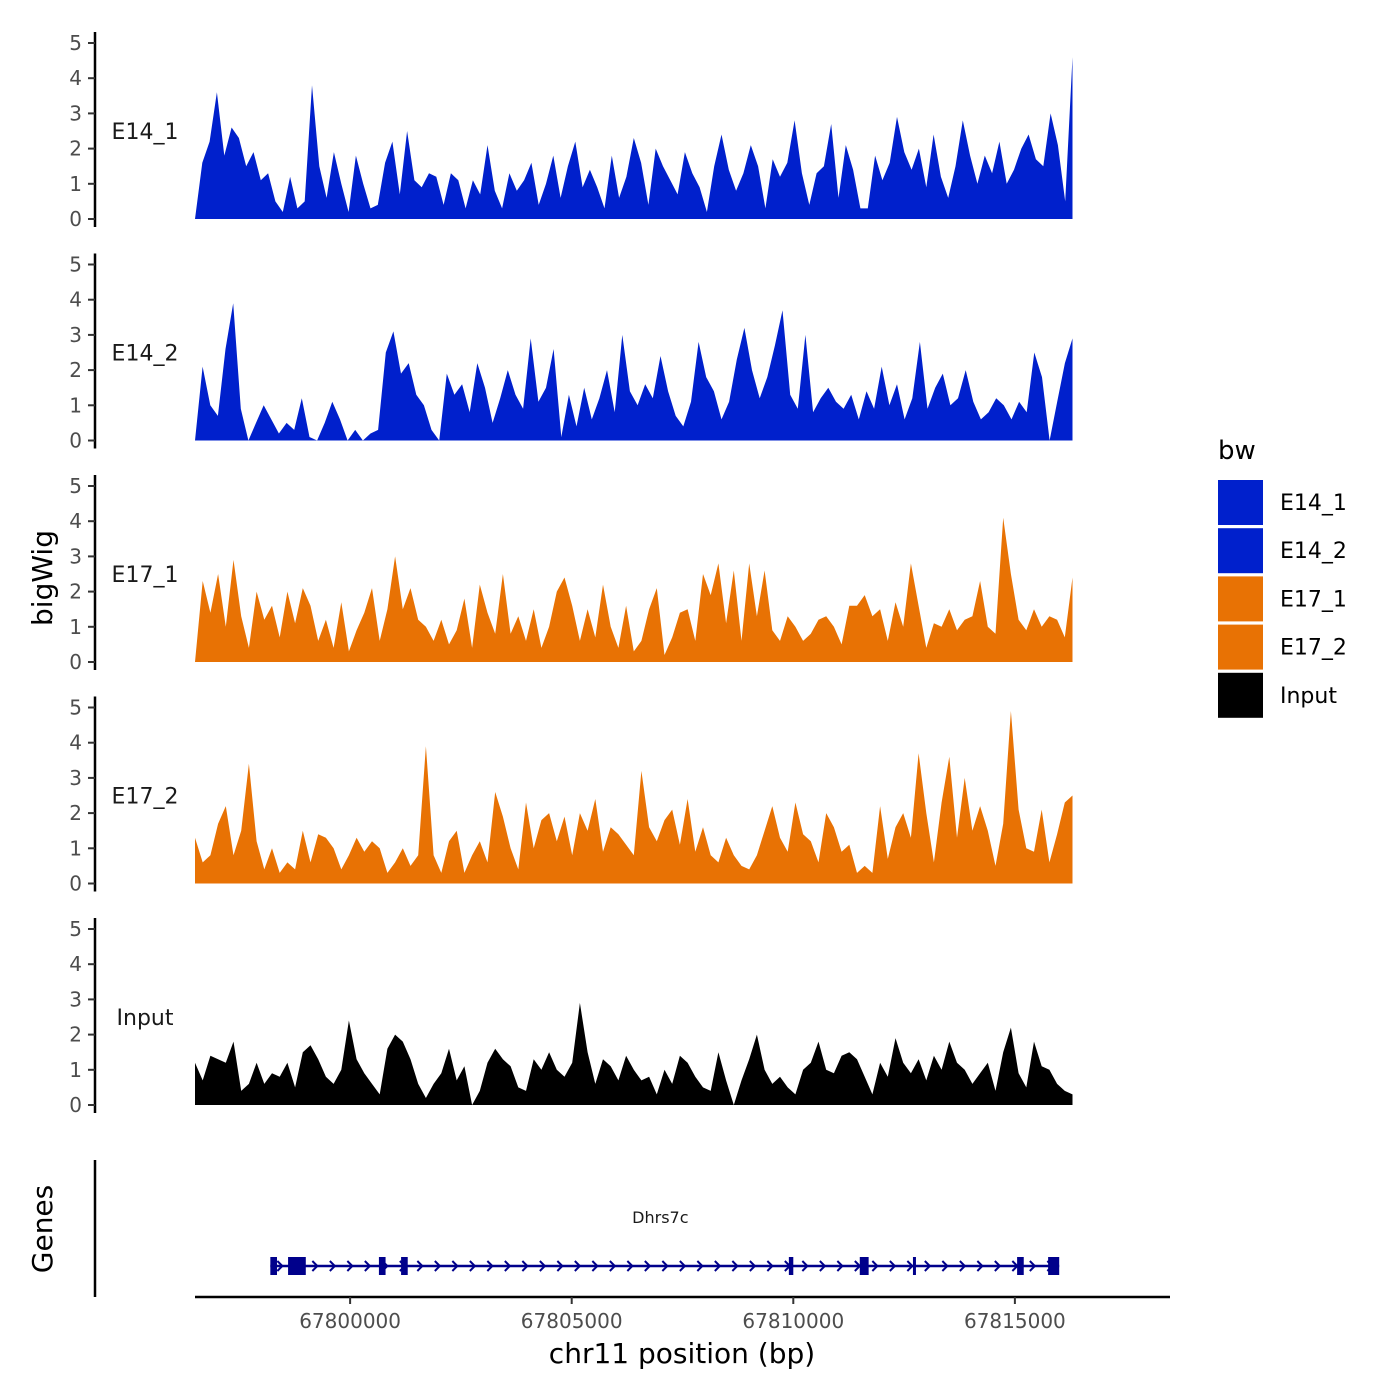  What do you see at coordinates (145, 575) in the screenshot?
I see `track-label-E17_1: E17_1` at bounding box center [145, 575].